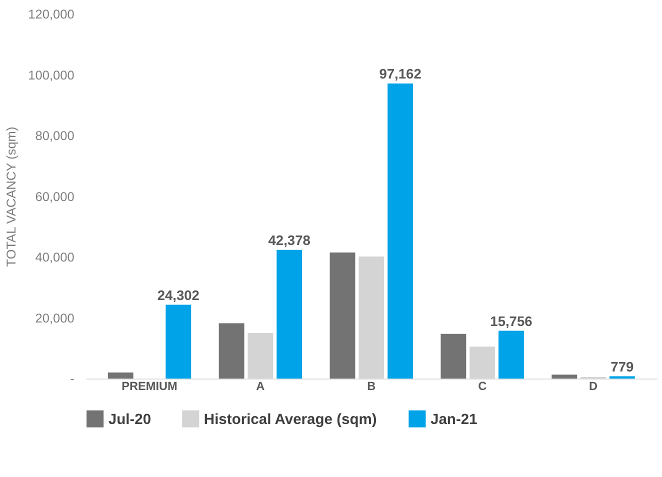  Describe the element at coordinates (511, 321) in the screenshot. I see `data-label: 15,756` at that location.